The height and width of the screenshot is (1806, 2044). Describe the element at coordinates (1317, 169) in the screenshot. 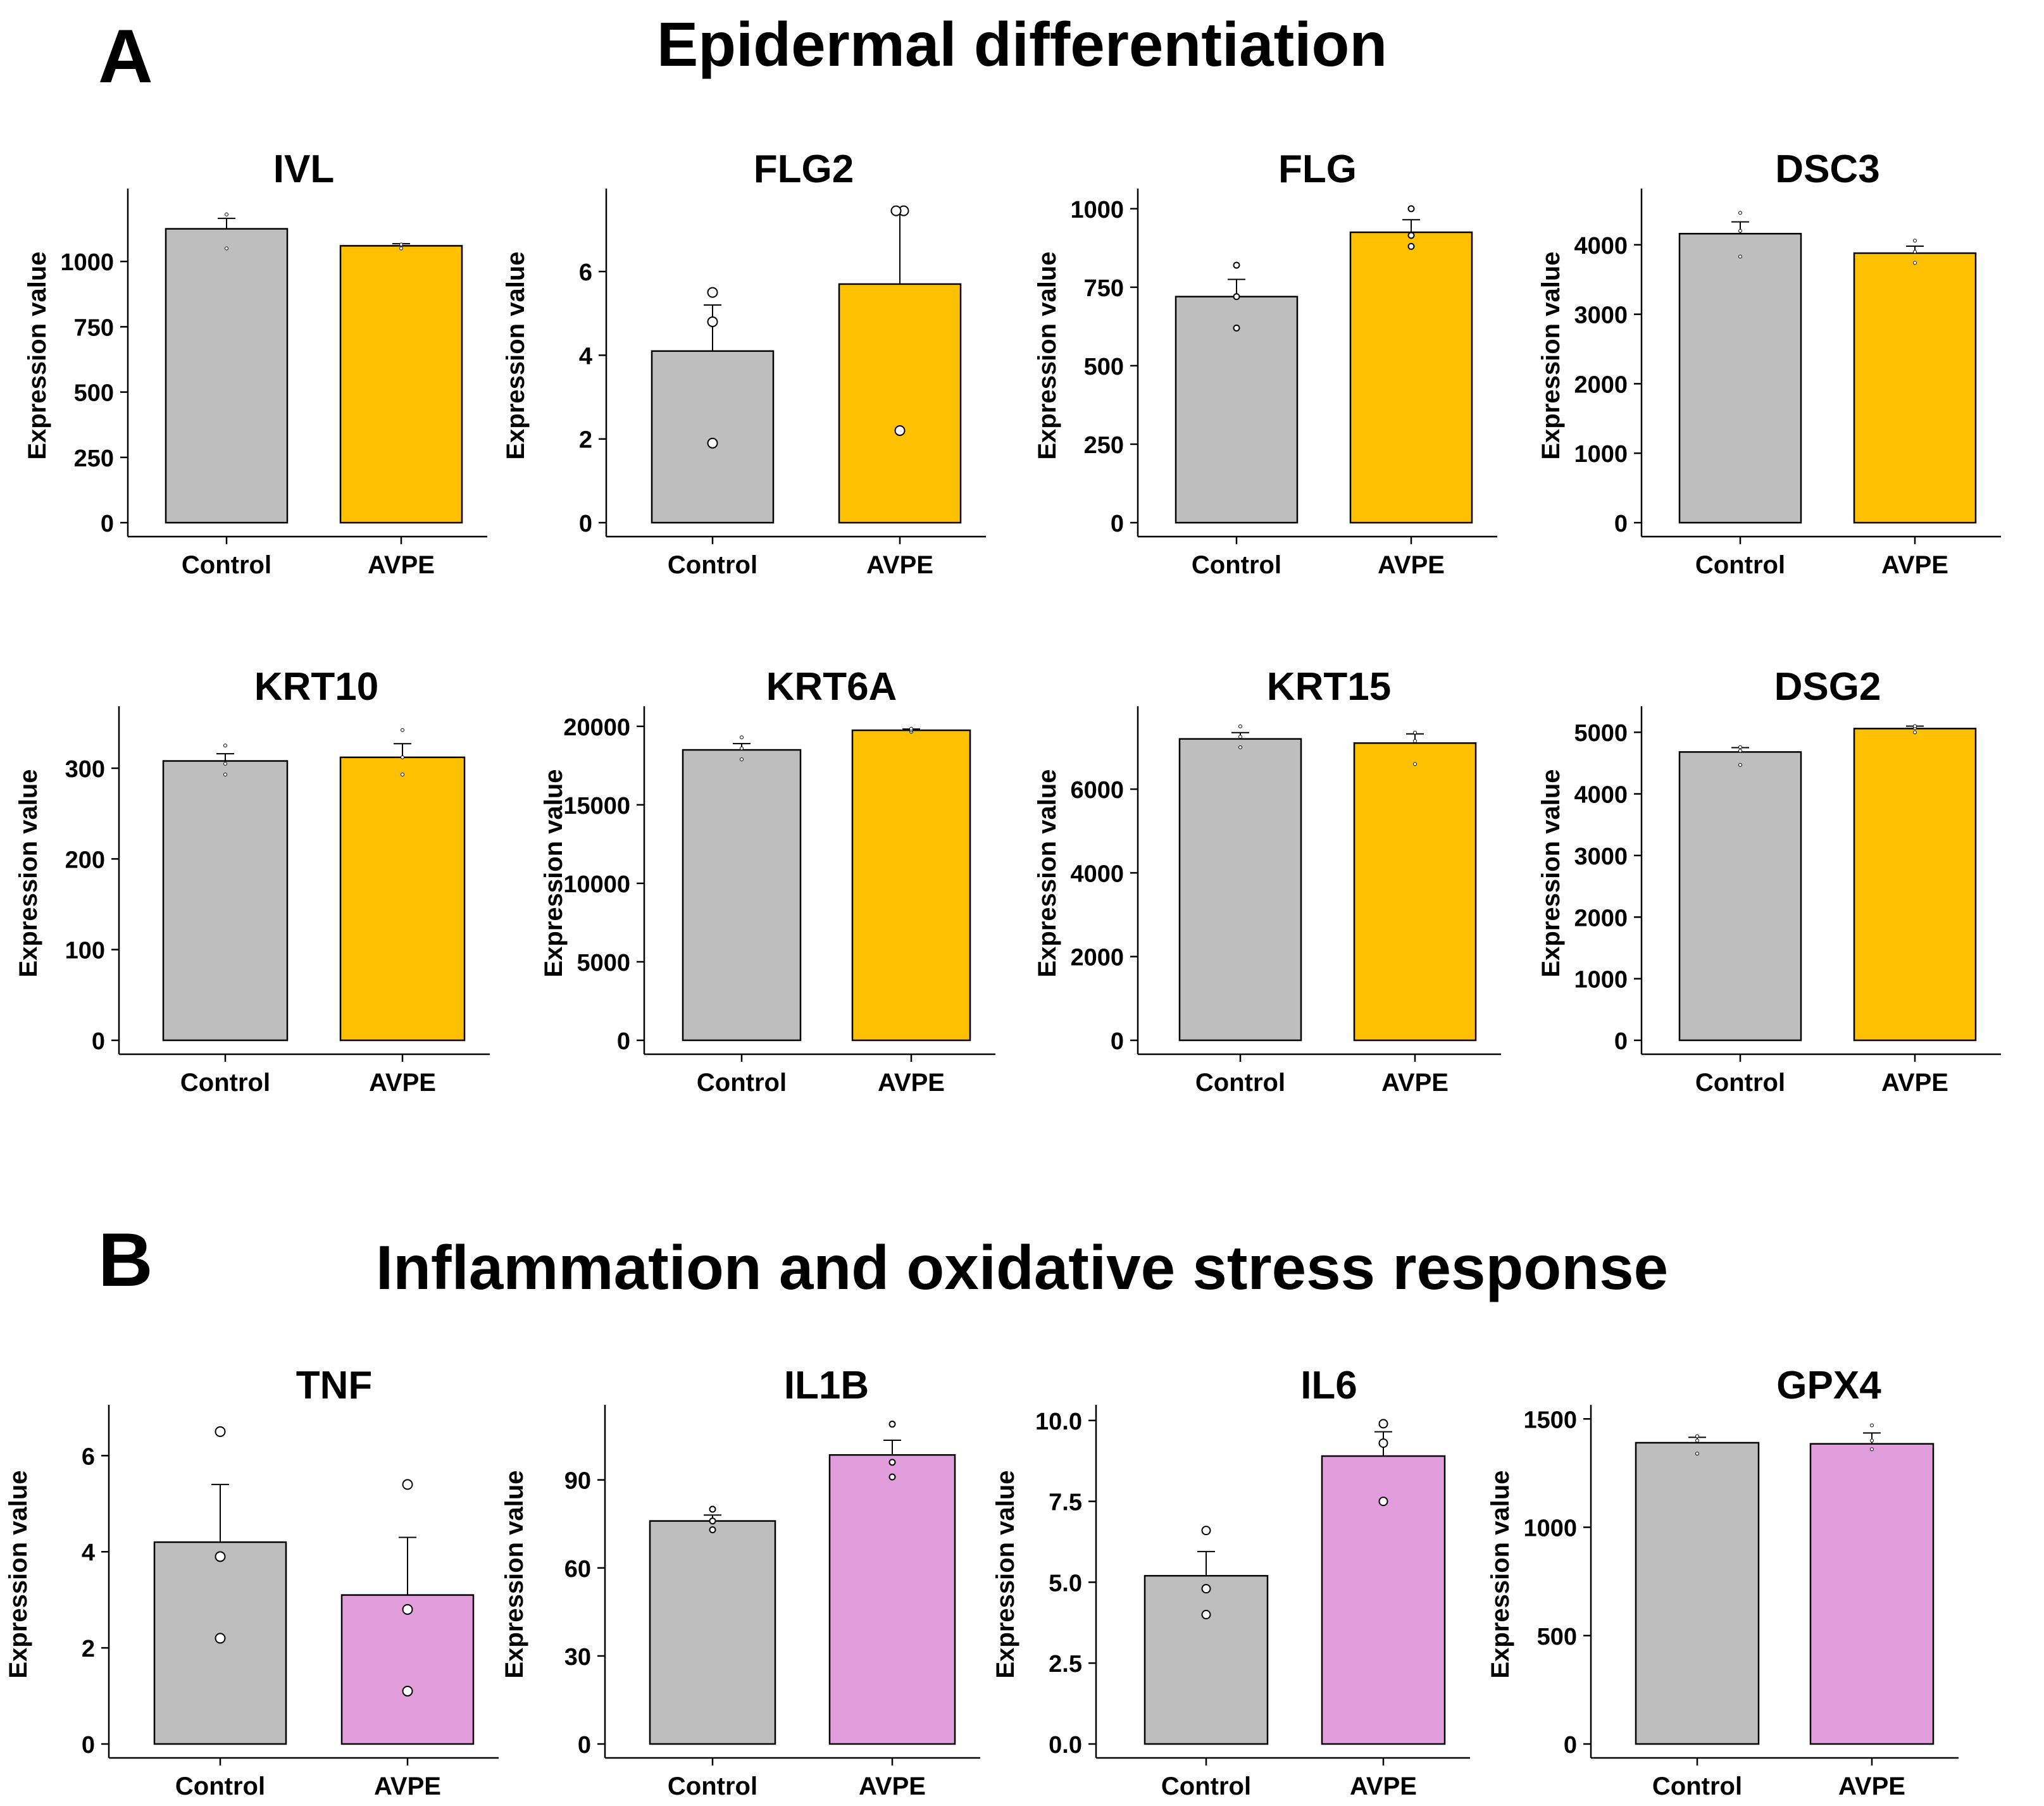

I see `chart-title: FLG` at that location.